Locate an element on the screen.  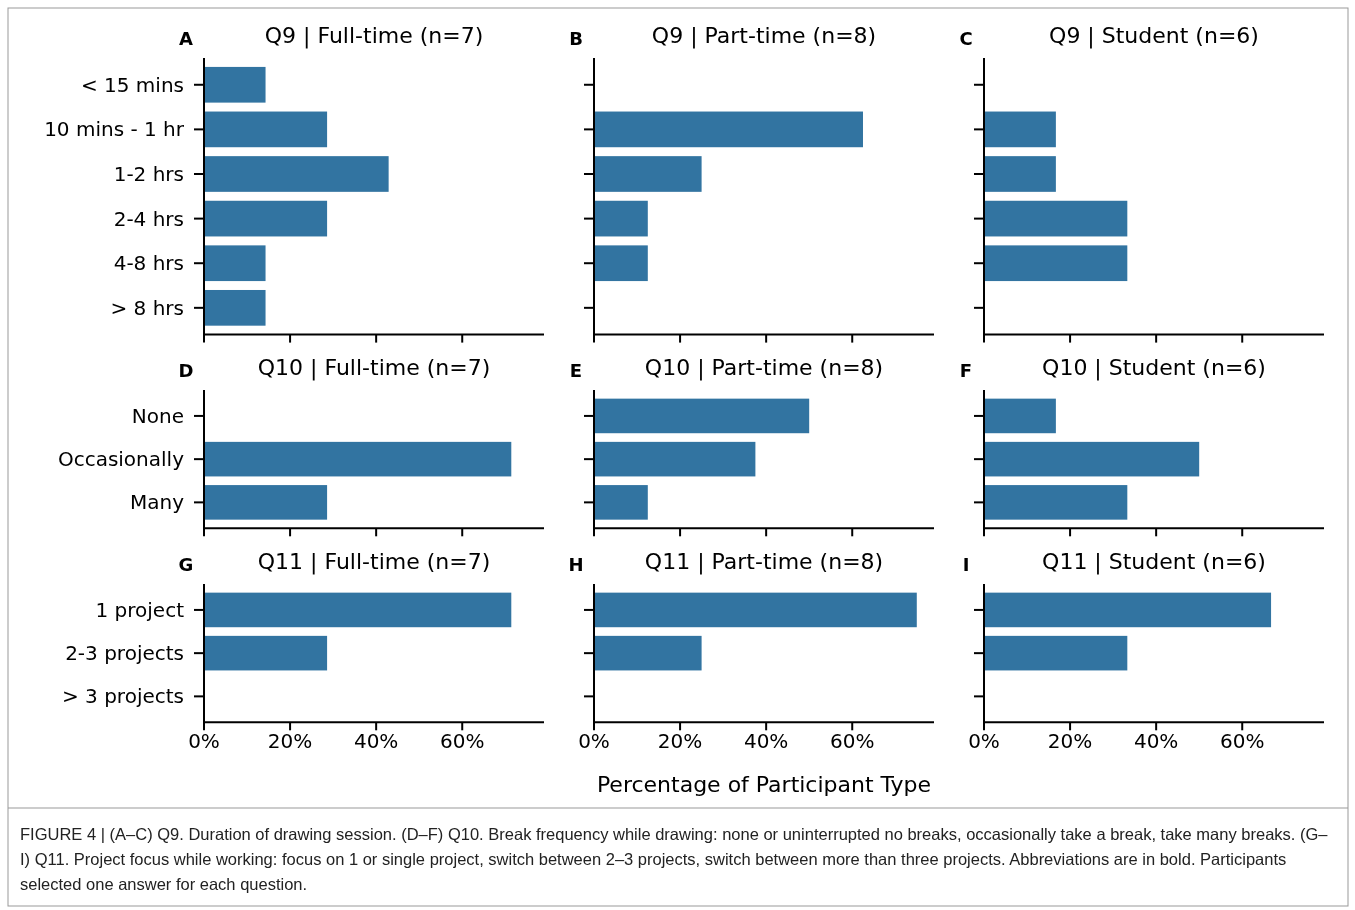
y-tick-label: 1 project is located at coordinates (140, 609).